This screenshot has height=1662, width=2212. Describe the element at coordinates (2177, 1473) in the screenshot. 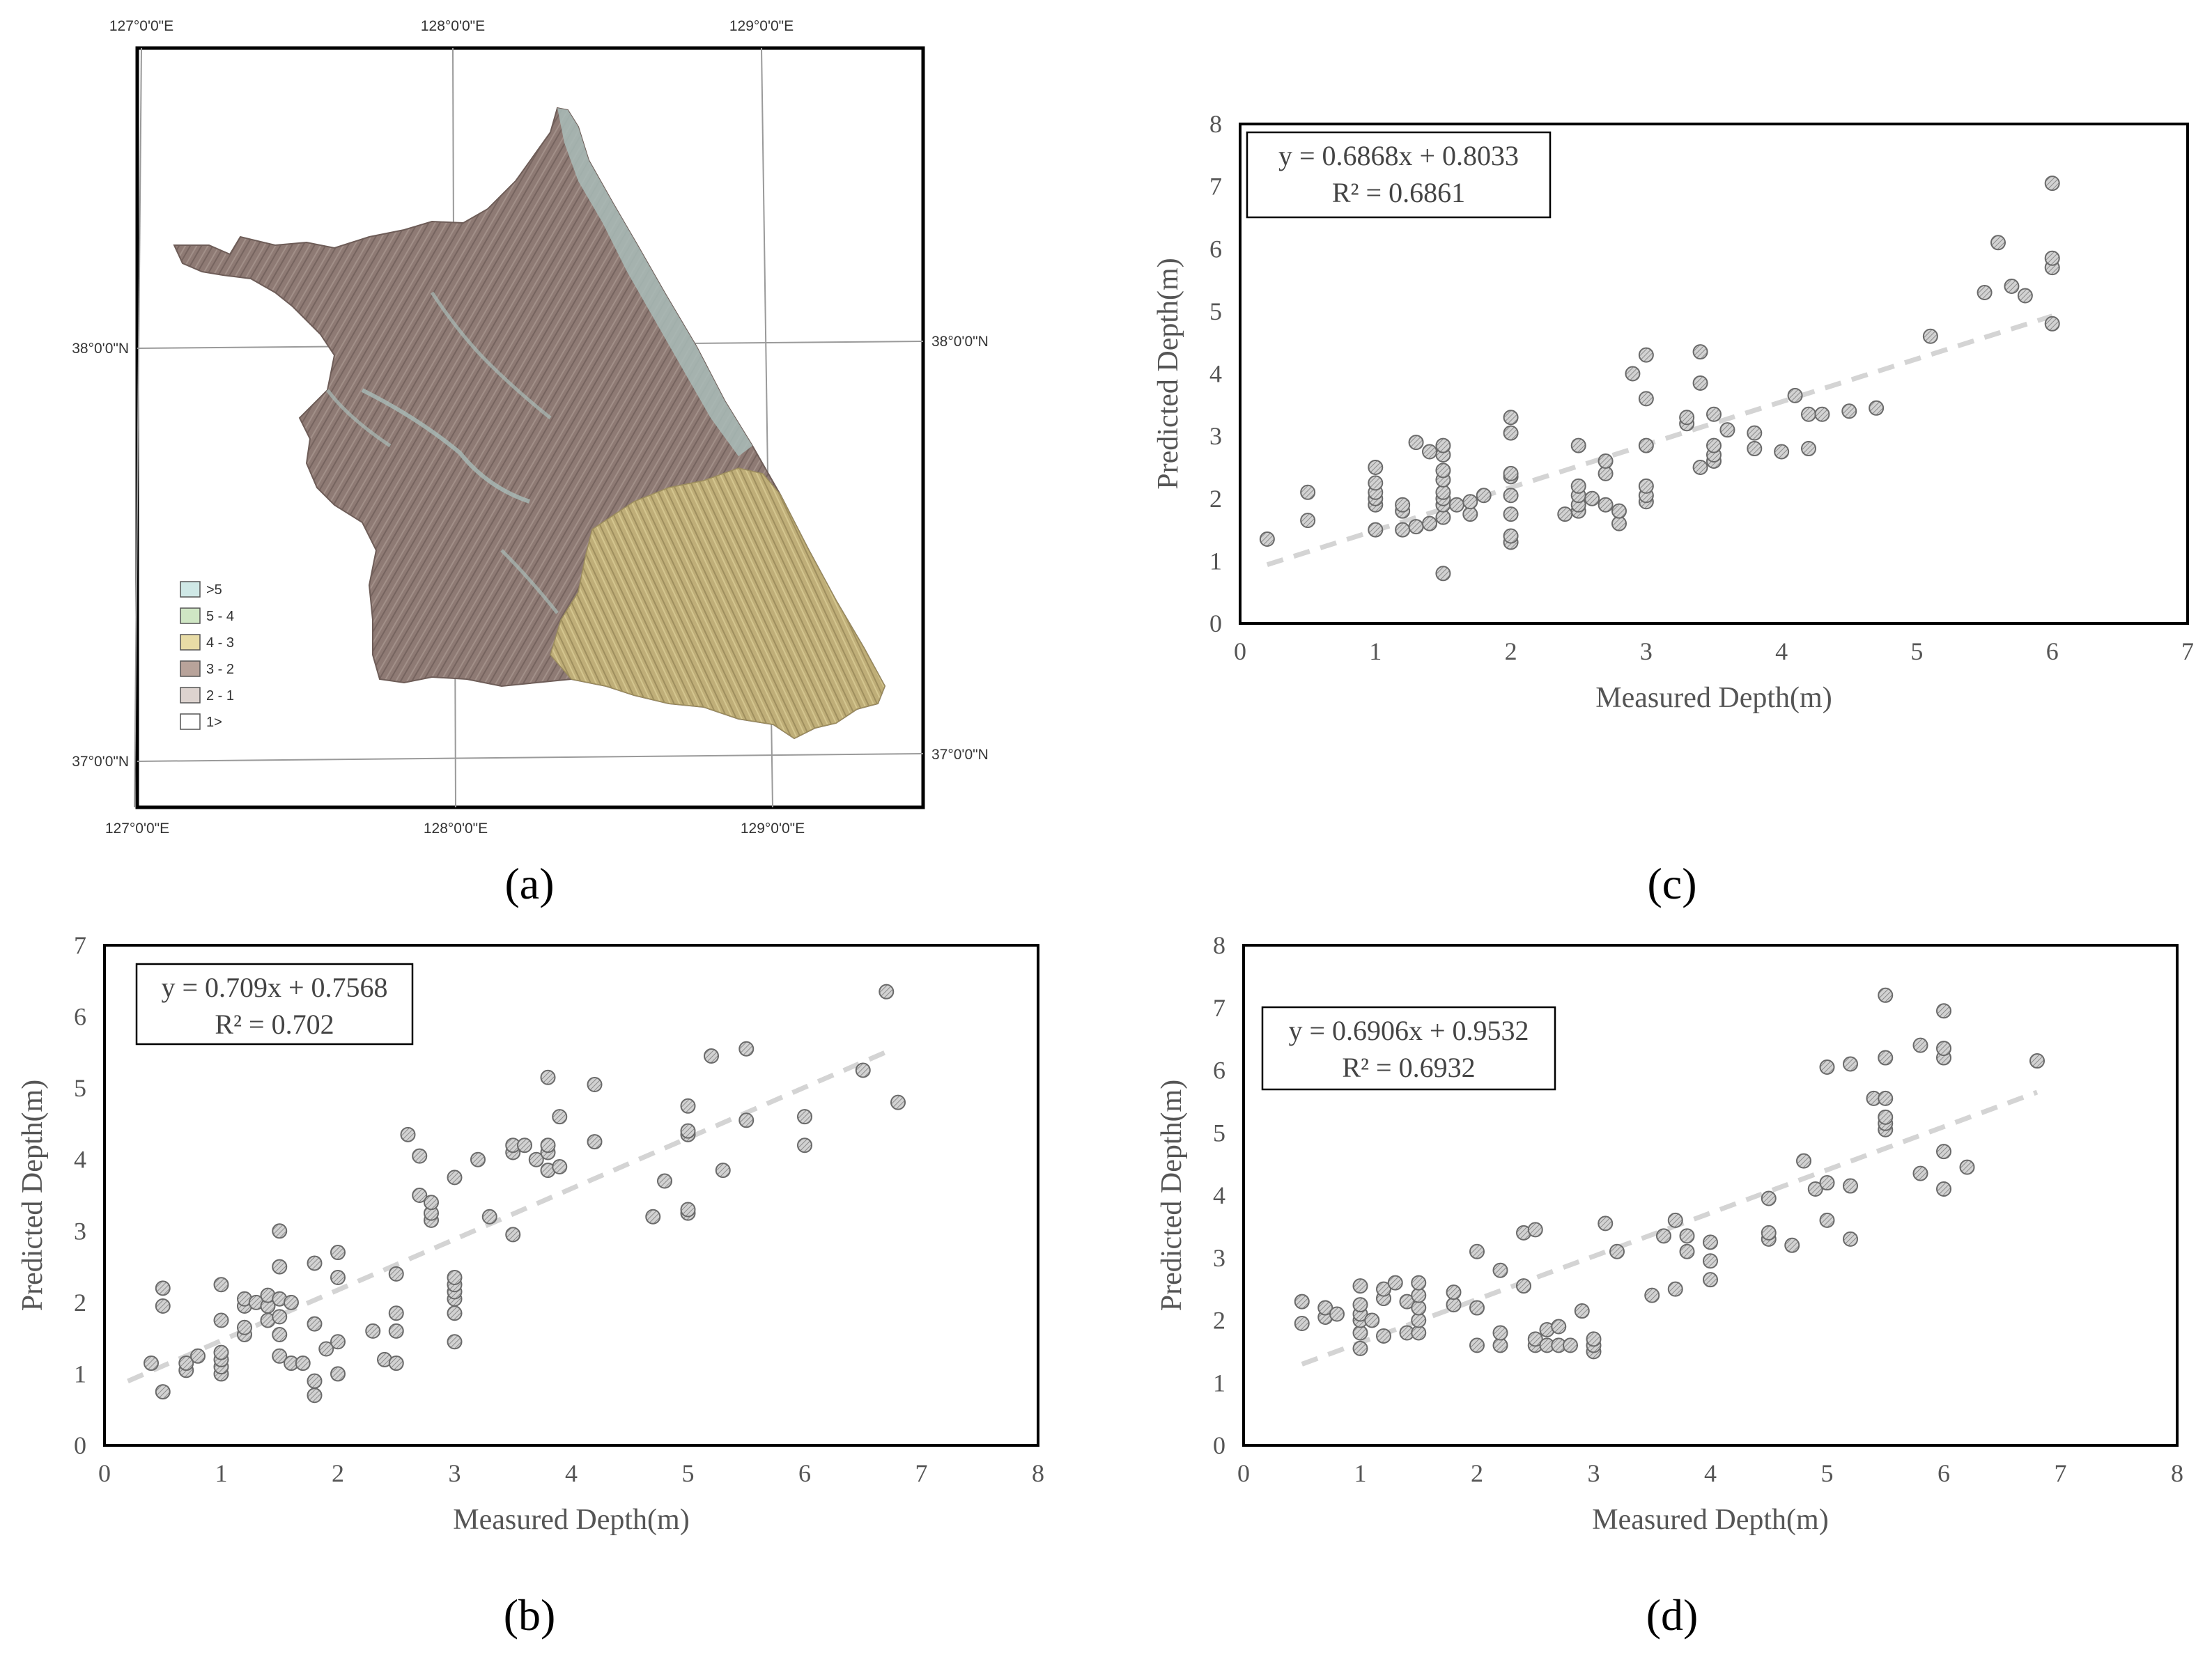

I see `x-tick-label: 8` at that location.